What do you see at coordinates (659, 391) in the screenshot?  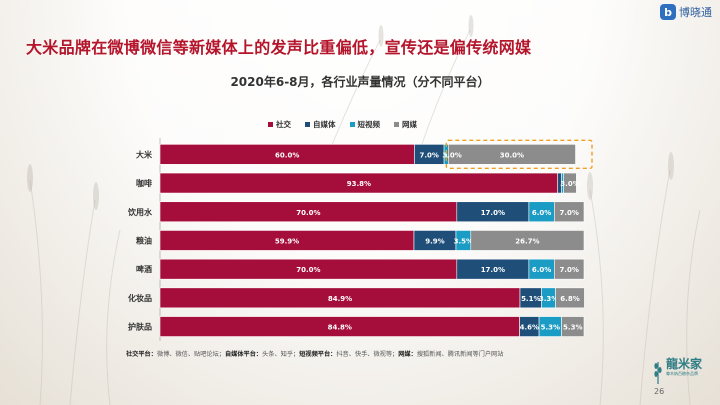 I see `page-number: 26` at bounding box center [659, 391].